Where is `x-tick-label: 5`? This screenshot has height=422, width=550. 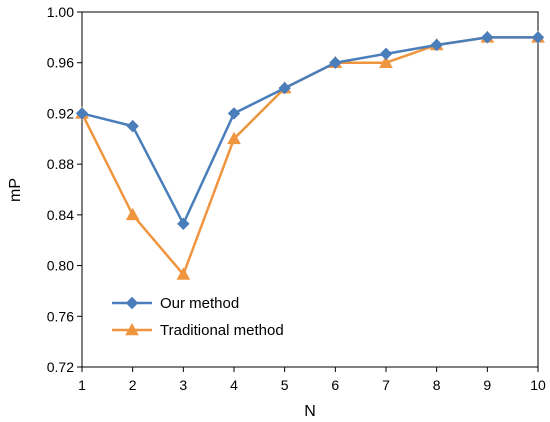 x-tick-label: 5 is located at coordinates (285, 385).